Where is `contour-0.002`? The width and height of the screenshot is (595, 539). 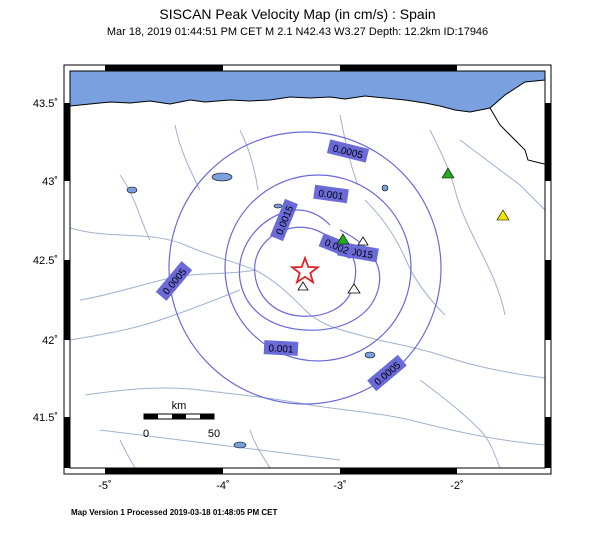 contour-0.002 is located at coordinates (305, 271).